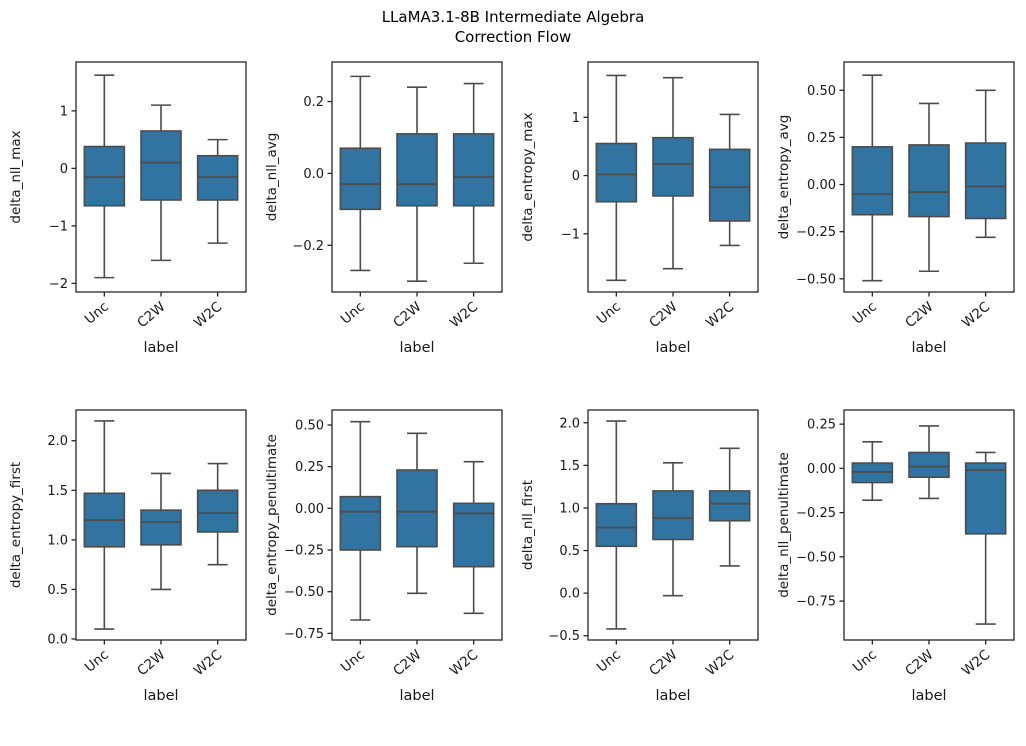 This screenshot has height=746, width=1026. What do you see at coordinates (821, 185) in the screenshot?
I see `y-tick-label: 0.00` at bounding box center [821, 185].